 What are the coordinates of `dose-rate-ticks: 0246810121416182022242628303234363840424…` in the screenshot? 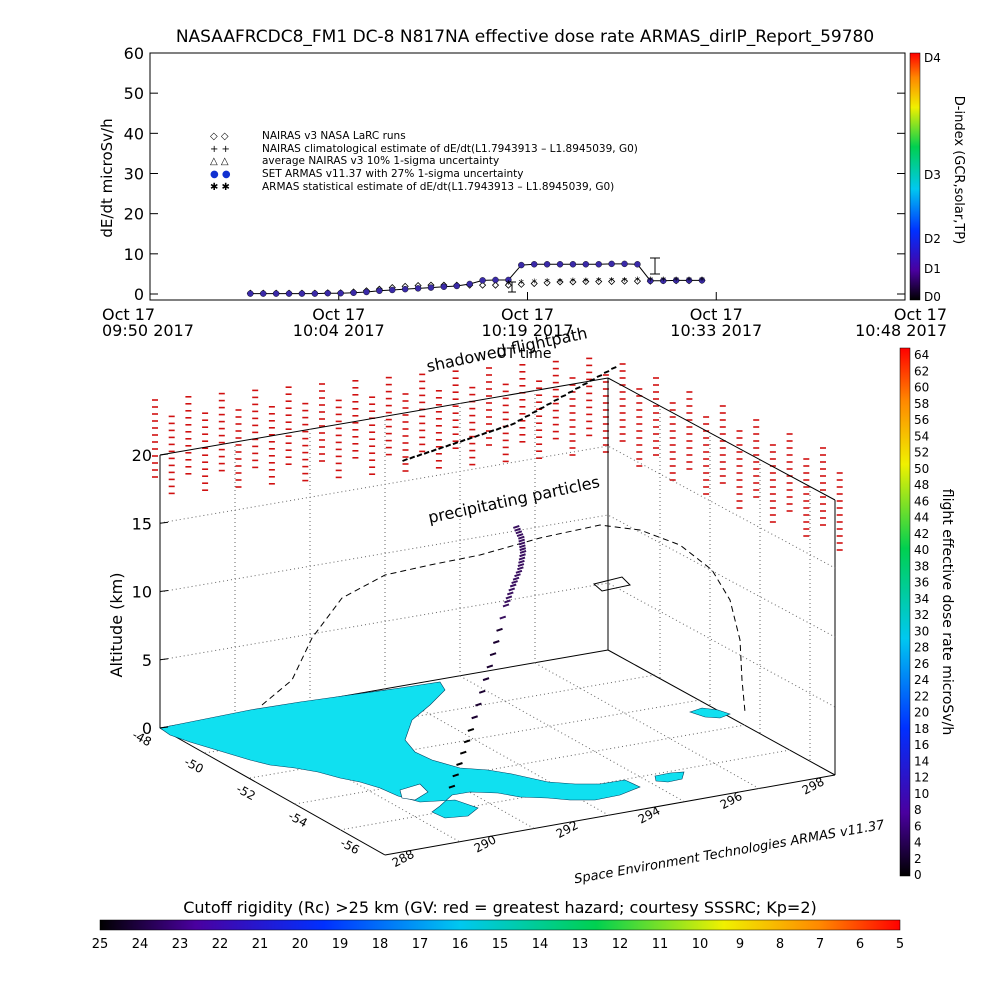 It's located at (921, 615).